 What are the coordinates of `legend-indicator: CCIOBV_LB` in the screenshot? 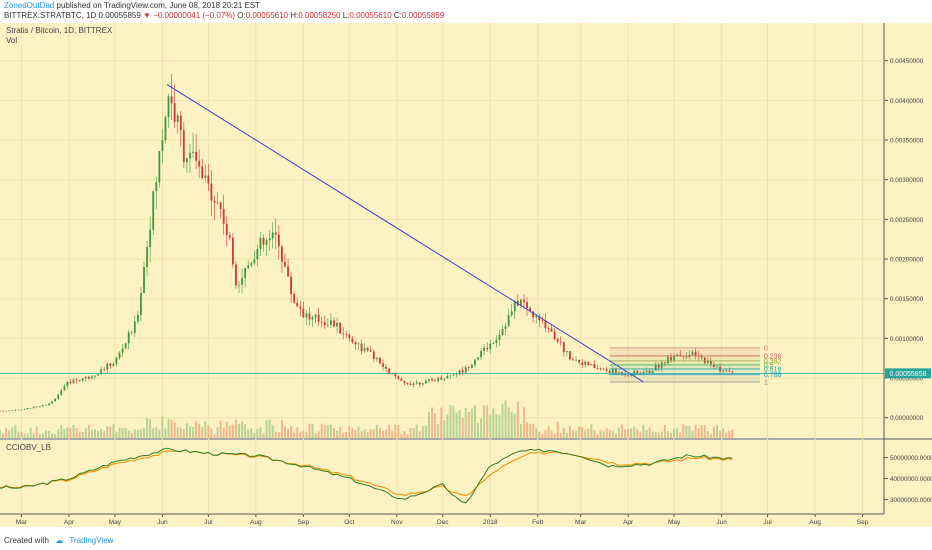 It's located at (28, 447).